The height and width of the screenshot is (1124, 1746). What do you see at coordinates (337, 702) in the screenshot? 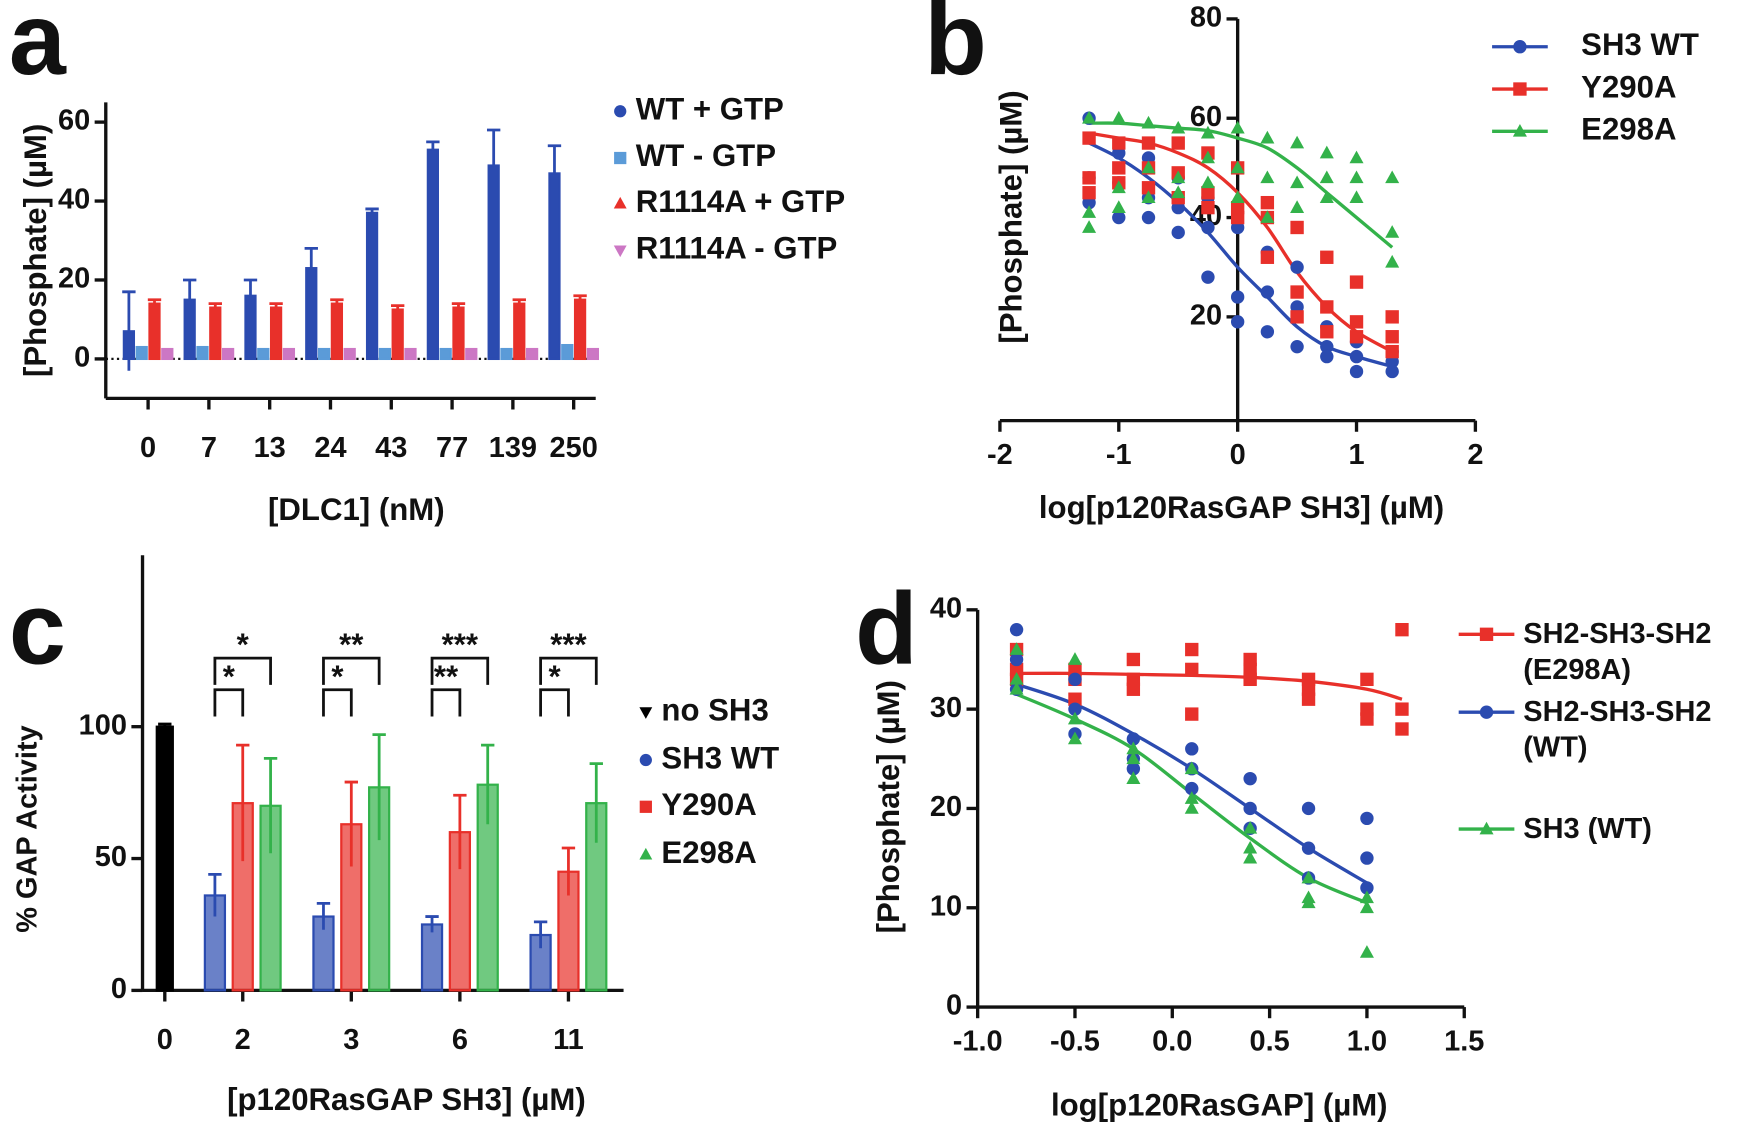
I see `significance-bracket` at bounding box center [337, 702].